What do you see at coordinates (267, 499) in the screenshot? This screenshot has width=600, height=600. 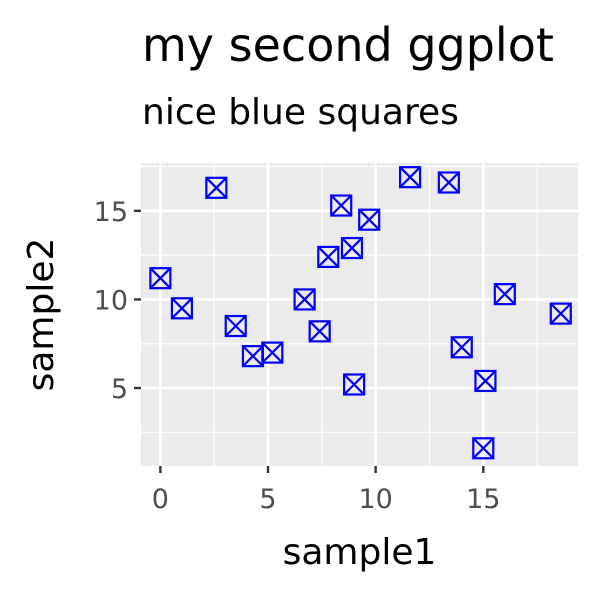 I see `x-tick-label: 5` at bounding box center [267, 499].